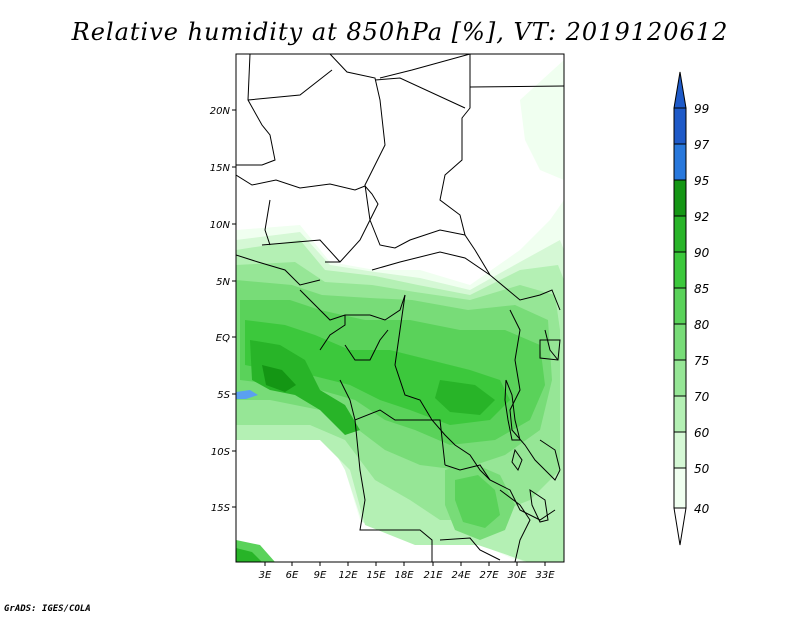 The image size is (800, 618). What do you see at coordinates (247, 394) in the screenshot?
I see `rh-95-patch` at bounding box center [247, 394].